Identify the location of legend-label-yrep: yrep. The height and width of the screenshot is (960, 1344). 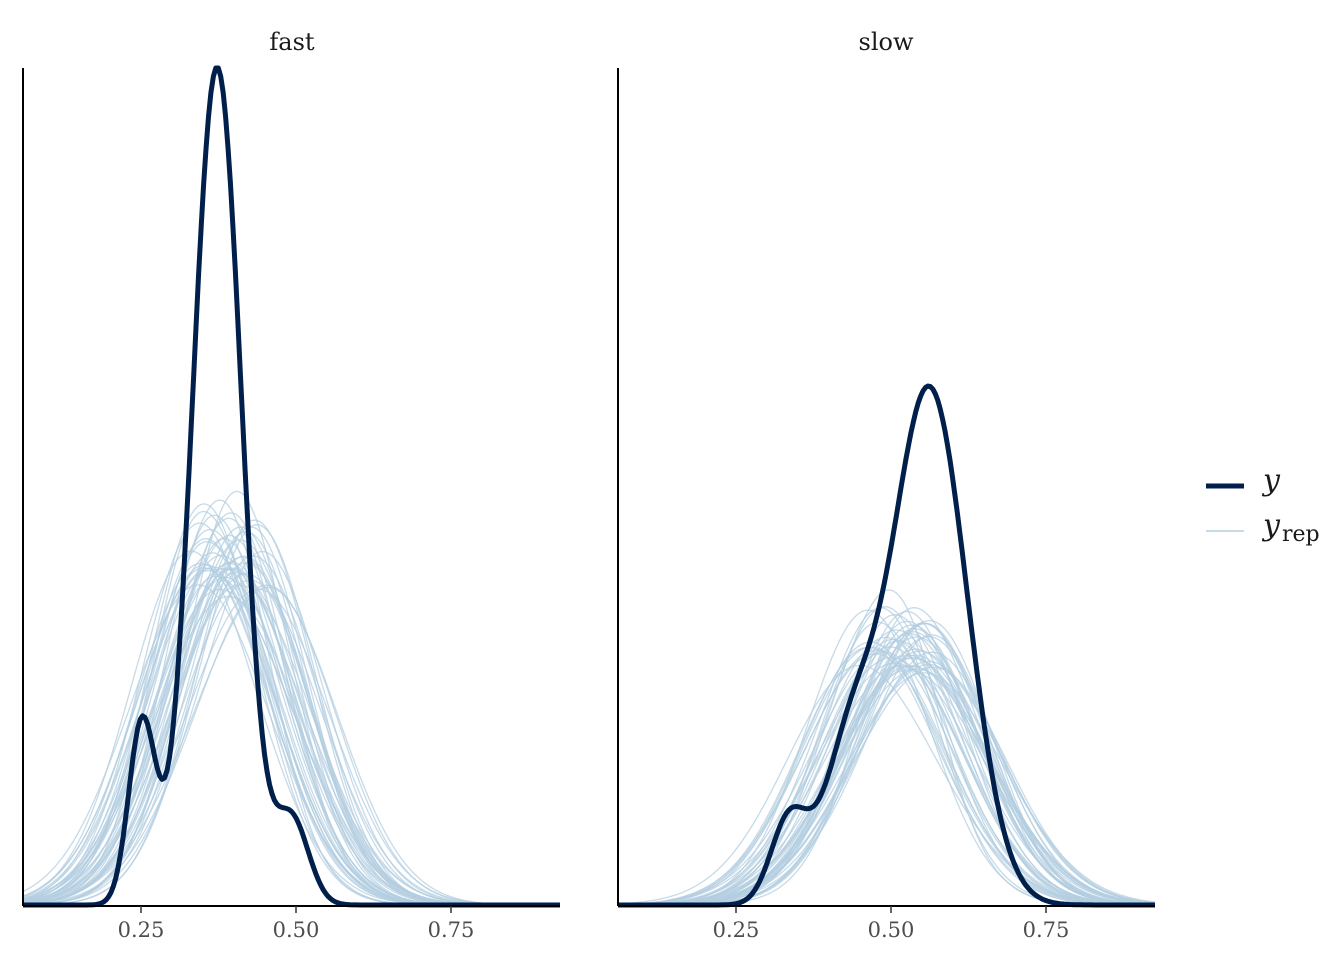
(1290, 527).